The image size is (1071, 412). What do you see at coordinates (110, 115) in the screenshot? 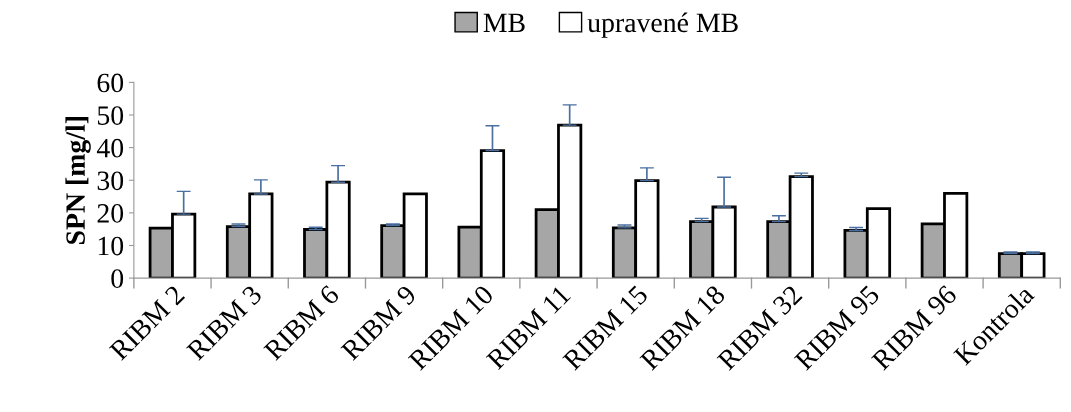
I see `y-tick-label: 50` at bounding box center [110, 115].